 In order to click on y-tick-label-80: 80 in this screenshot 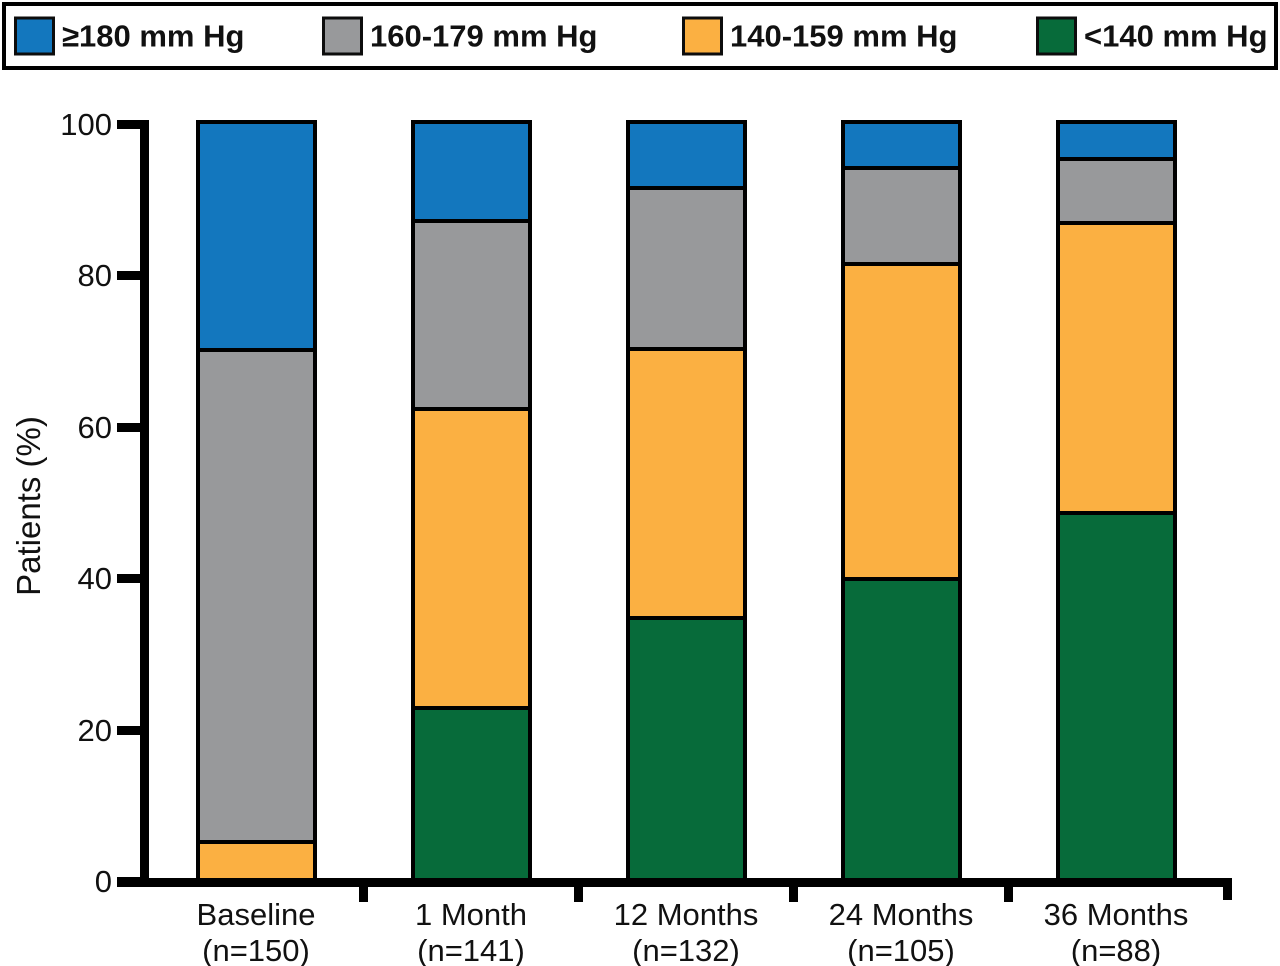, I will do `click(94, 275)`.